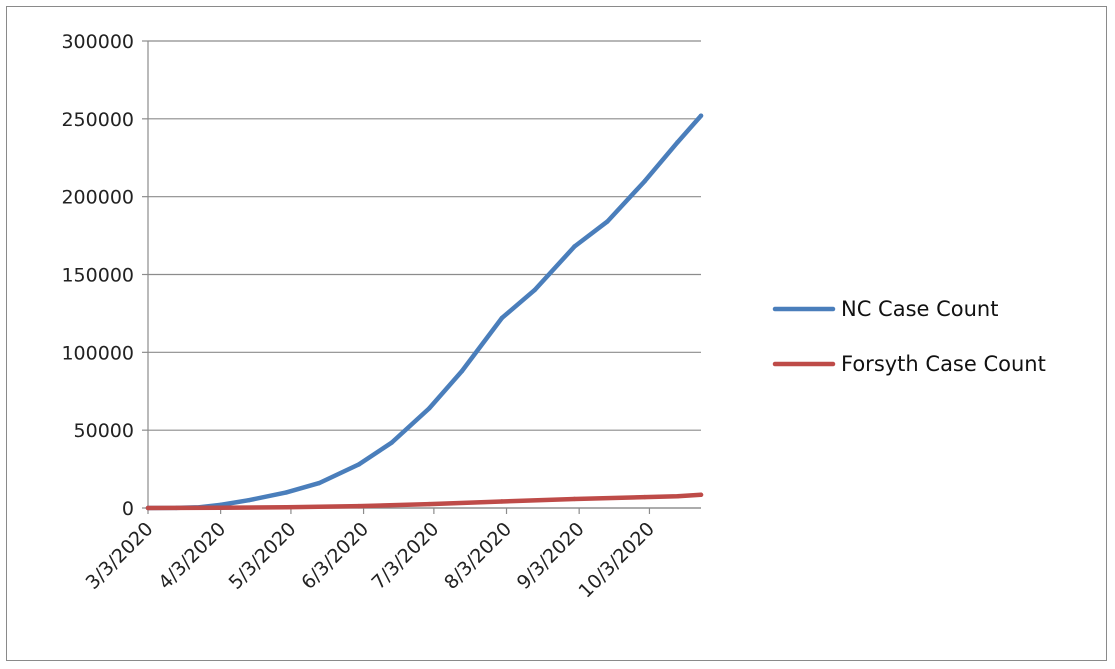  I want to click on x-tick-label: 10/3/2020, so click(617, 560).